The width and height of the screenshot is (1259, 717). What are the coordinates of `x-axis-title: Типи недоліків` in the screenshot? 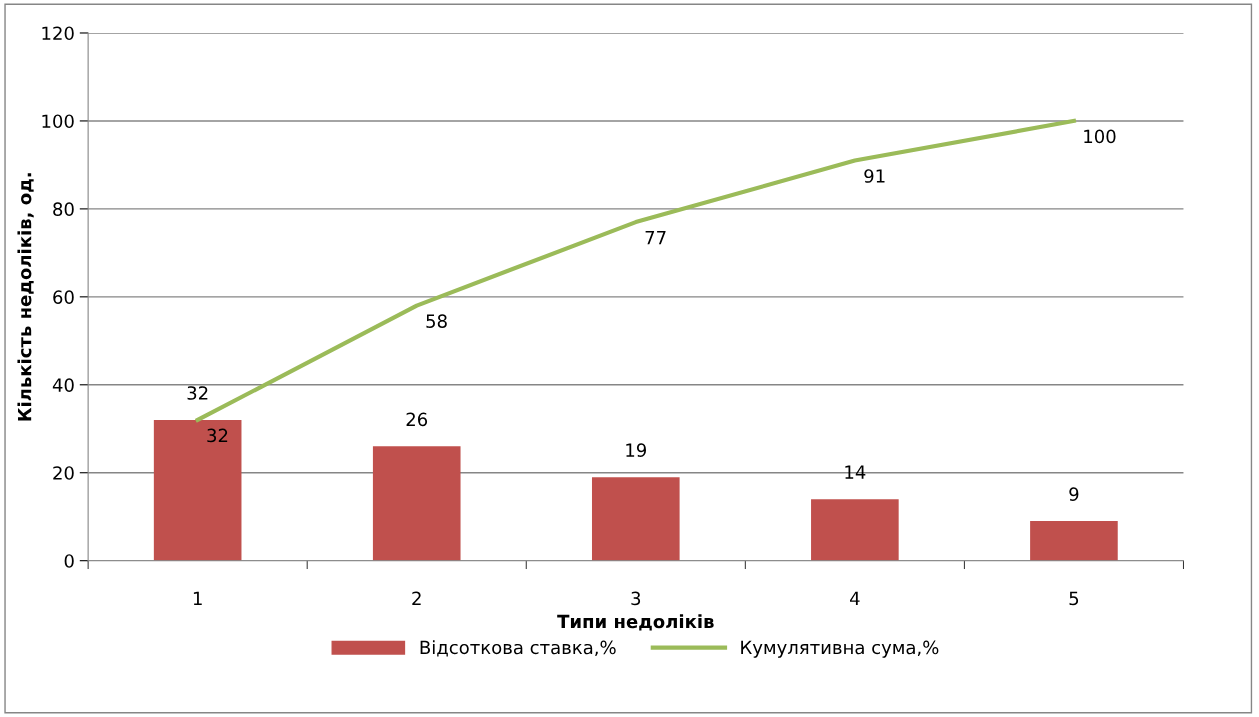 It's located at (635, 622).